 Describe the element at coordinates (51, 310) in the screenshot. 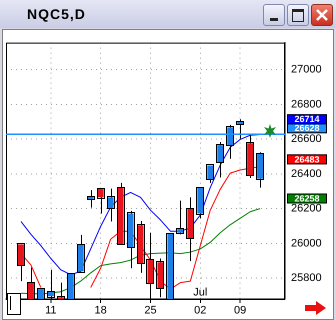

I see `x-tick-label: 11` at that location.